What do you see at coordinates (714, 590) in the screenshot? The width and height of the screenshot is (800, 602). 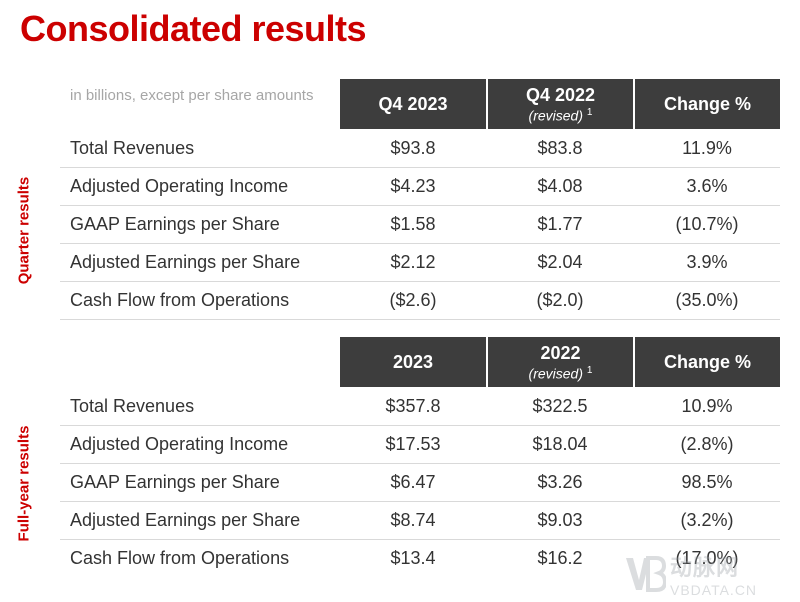 I see `watermark-en: VBDATA.CN` at bounding box center [714, 590].